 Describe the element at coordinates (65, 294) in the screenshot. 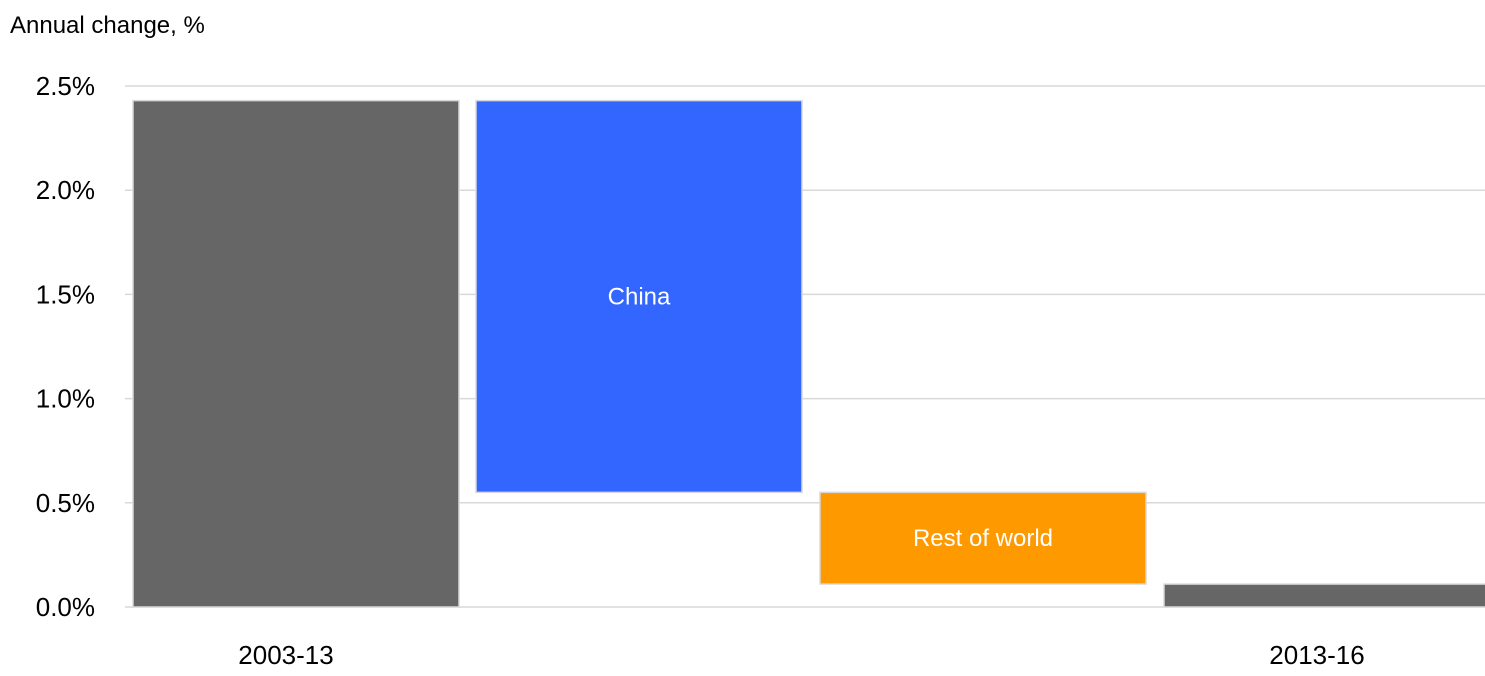

I see `y-tick-label: 1.5%` at that location.